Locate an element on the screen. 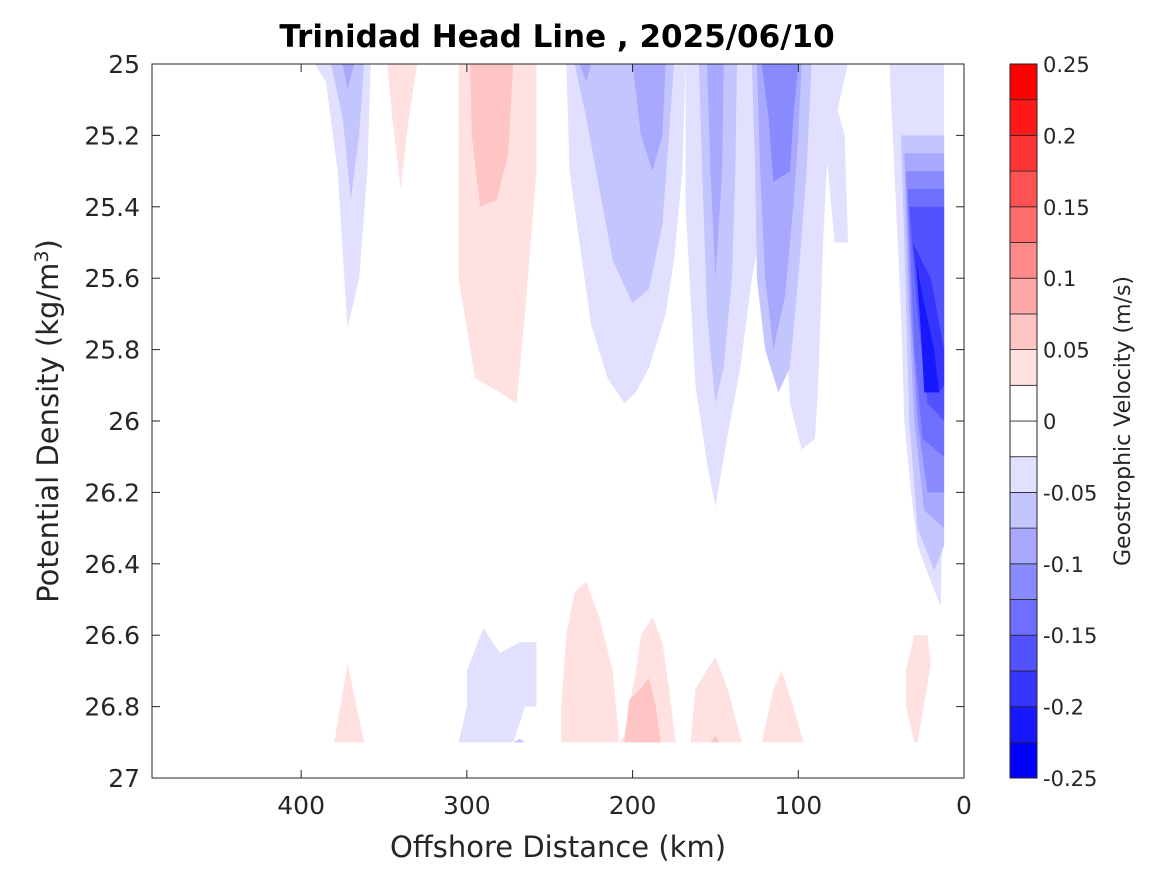  y-axis-label-close: ) is located at coordinates (48, 244).